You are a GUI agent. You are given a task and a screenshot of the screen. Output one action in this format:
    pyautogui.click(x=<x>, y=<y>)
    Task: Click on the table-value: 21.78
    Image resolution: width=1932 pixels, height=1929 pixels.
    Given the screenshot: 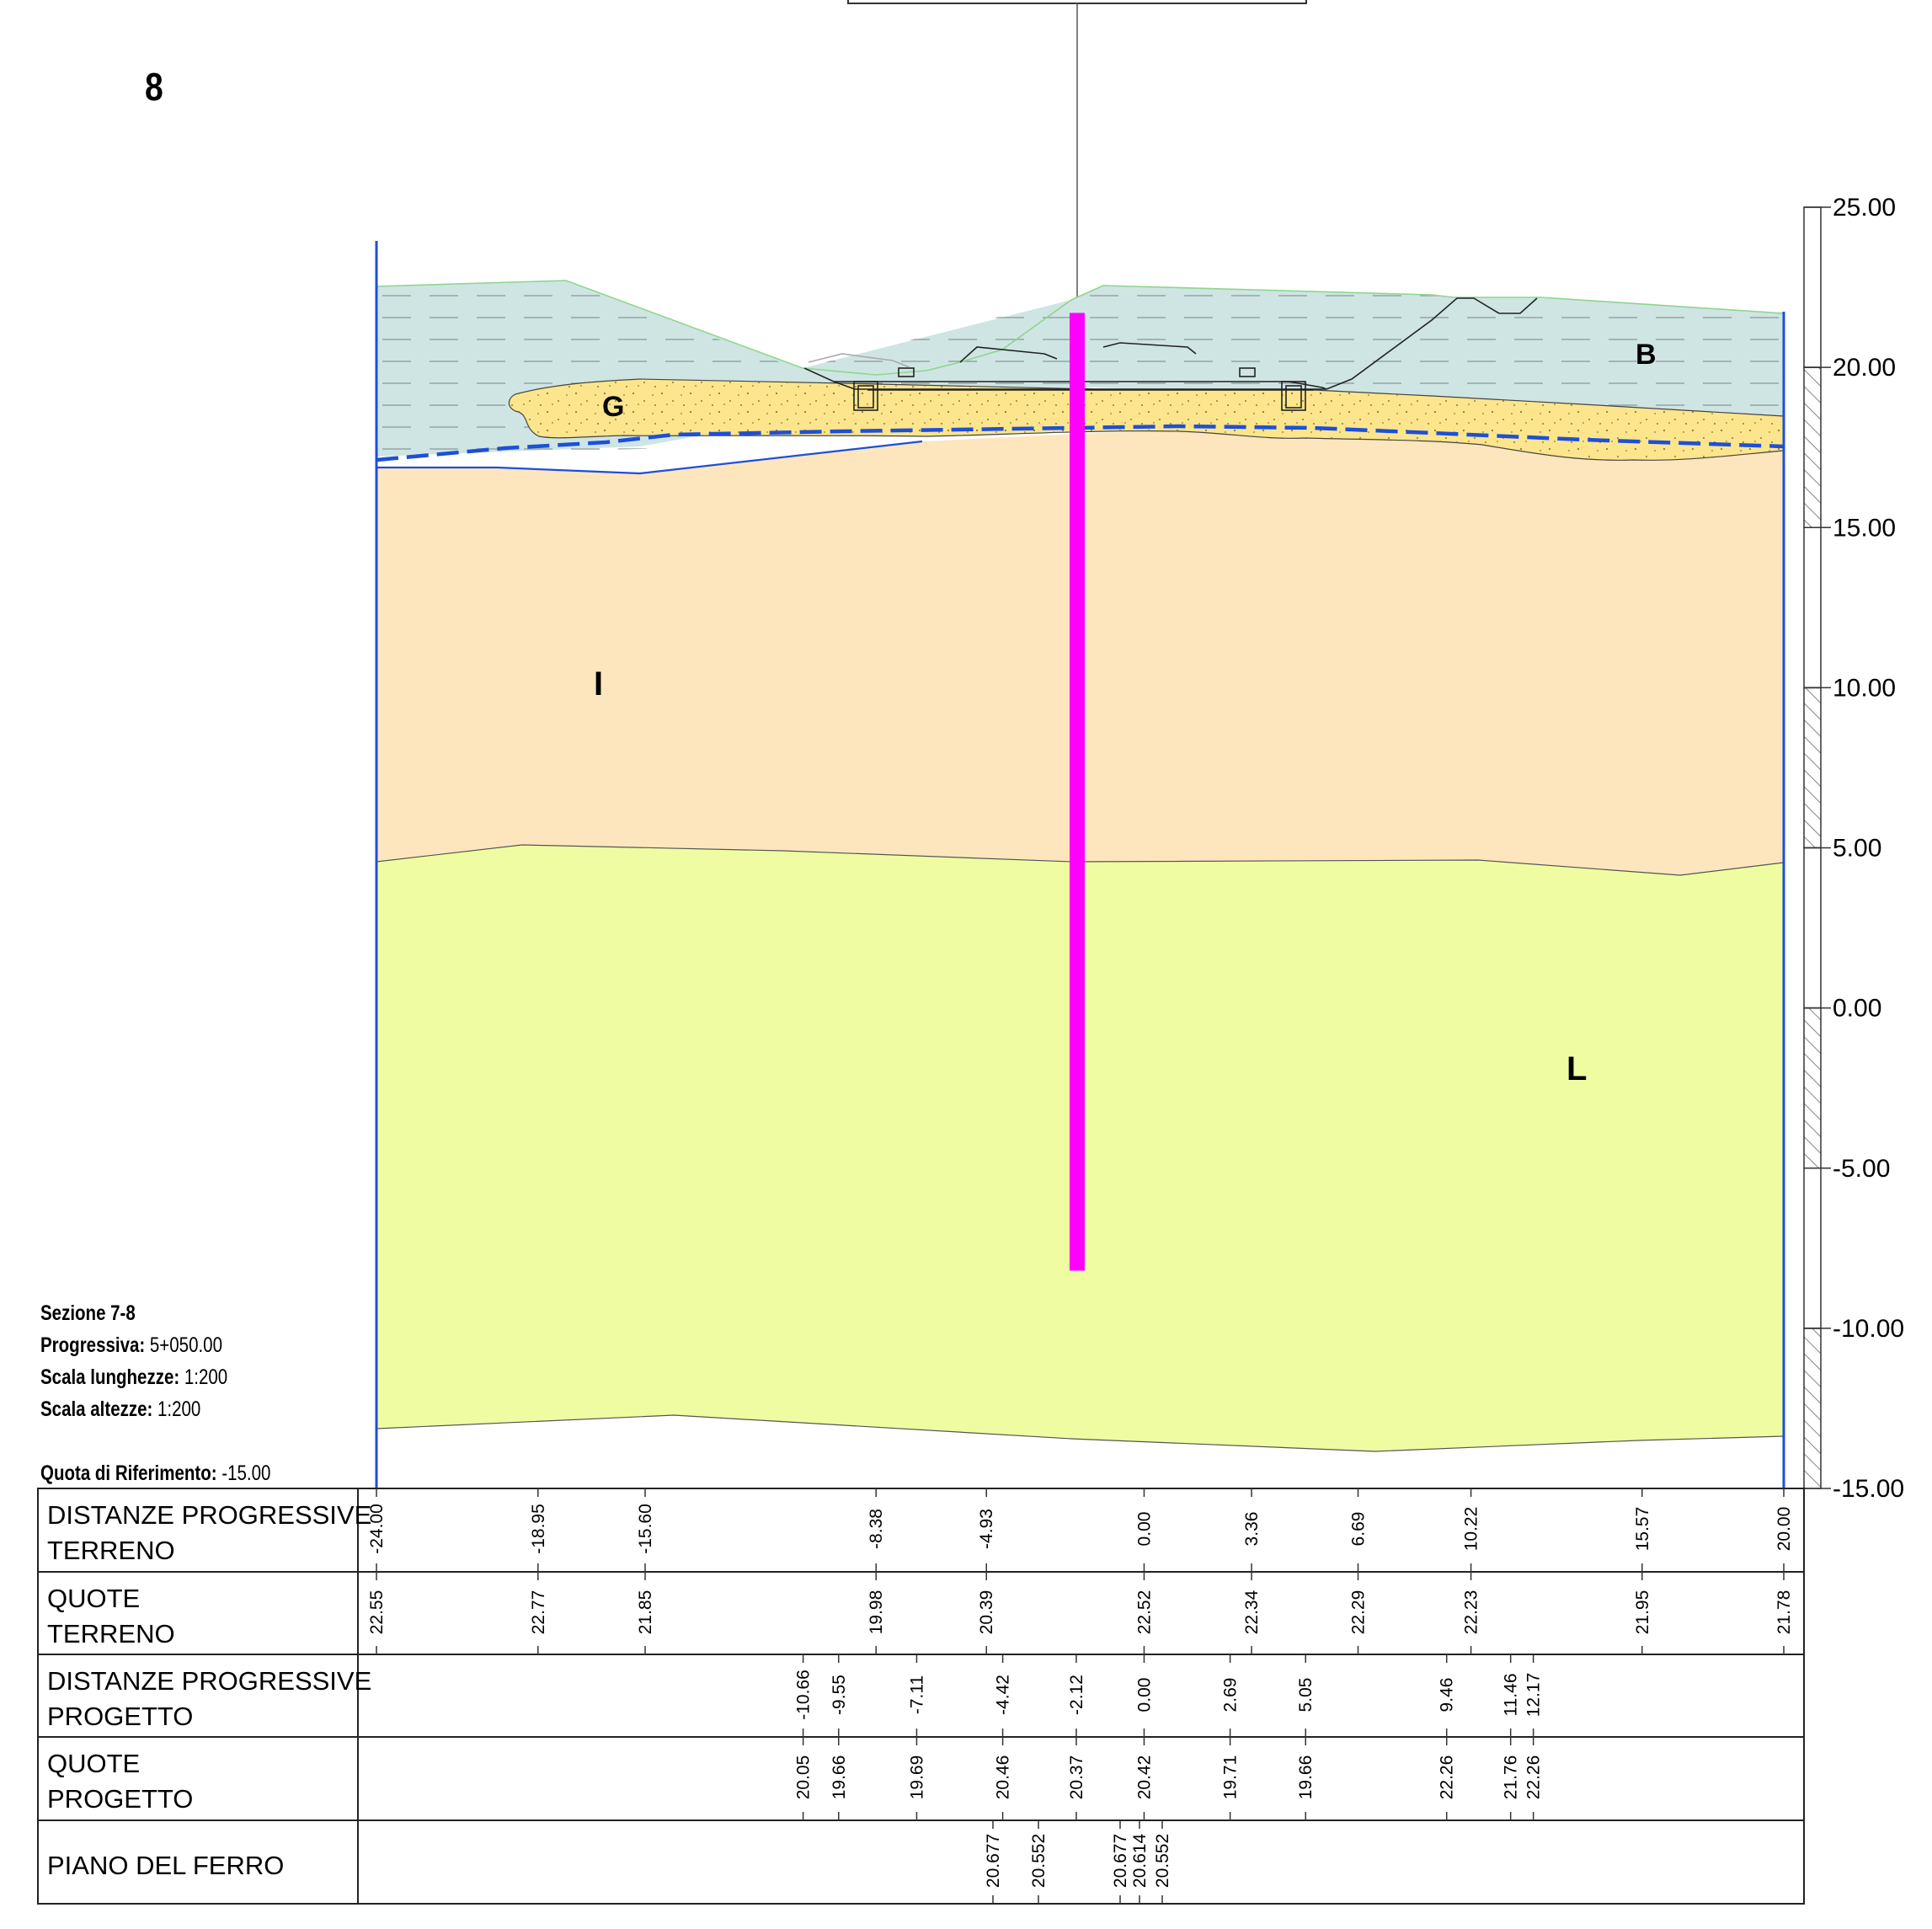 What is the action you would take?
    pyautogui.click(x=1784, y=1613)
    